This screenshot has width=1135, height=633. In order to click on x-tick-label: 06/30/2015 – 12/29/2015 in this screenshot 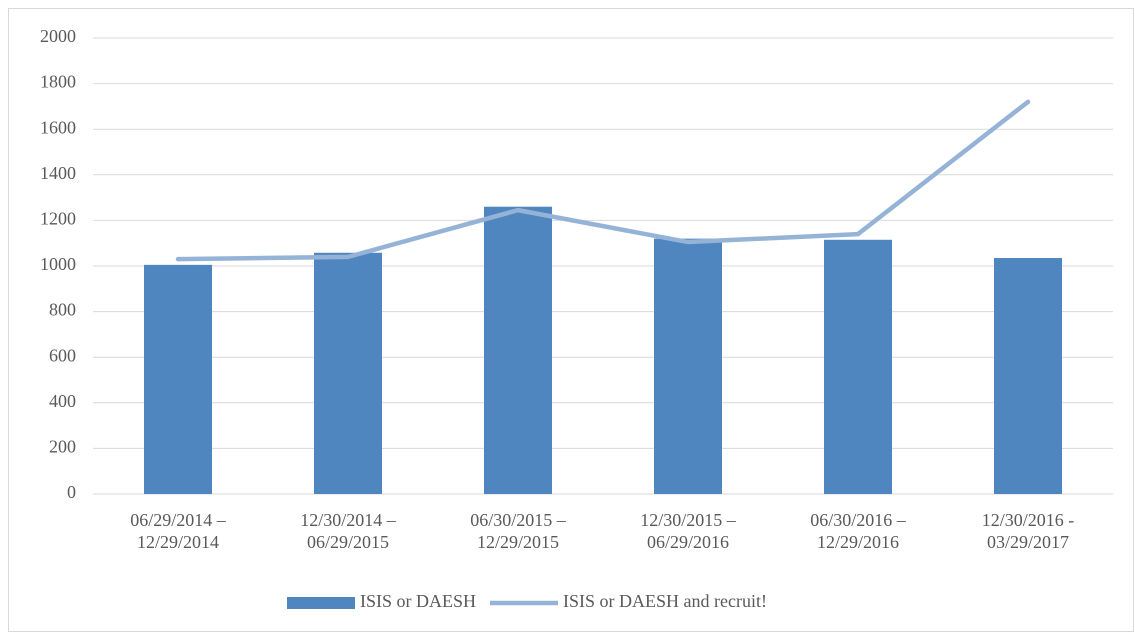, I will do `click(518, 531)`.